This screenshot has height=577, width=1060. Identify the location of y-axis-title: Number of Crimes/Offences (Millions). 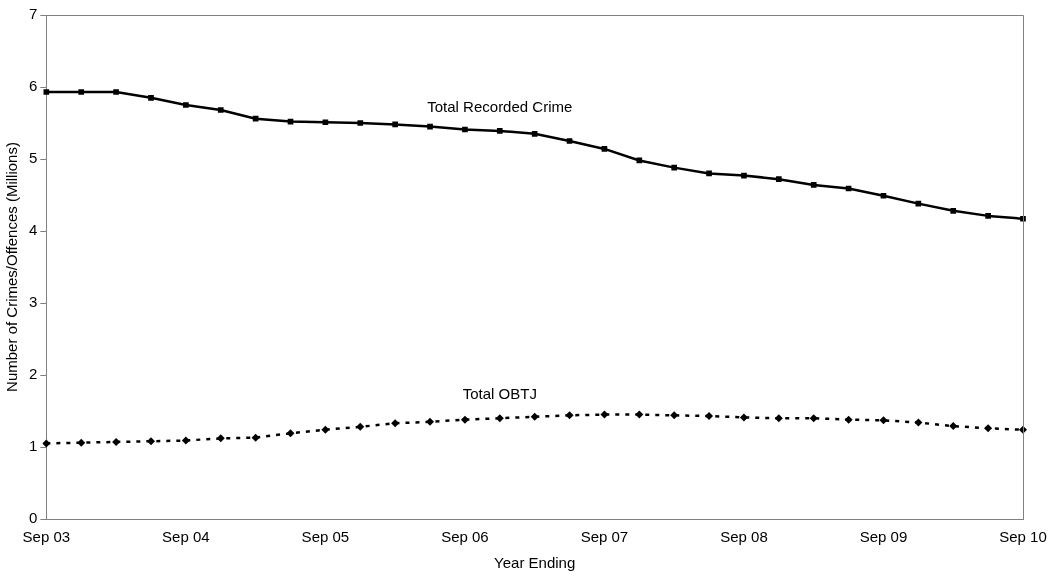
(12, 267).